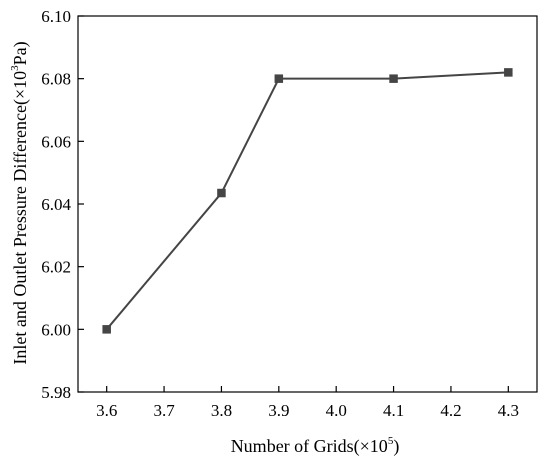 The image size is (550, 464). What do you see at coordinates (106, 410) in the screenshot?
I see `x-tick-label: 3.6` at bounding box center [106, 410].